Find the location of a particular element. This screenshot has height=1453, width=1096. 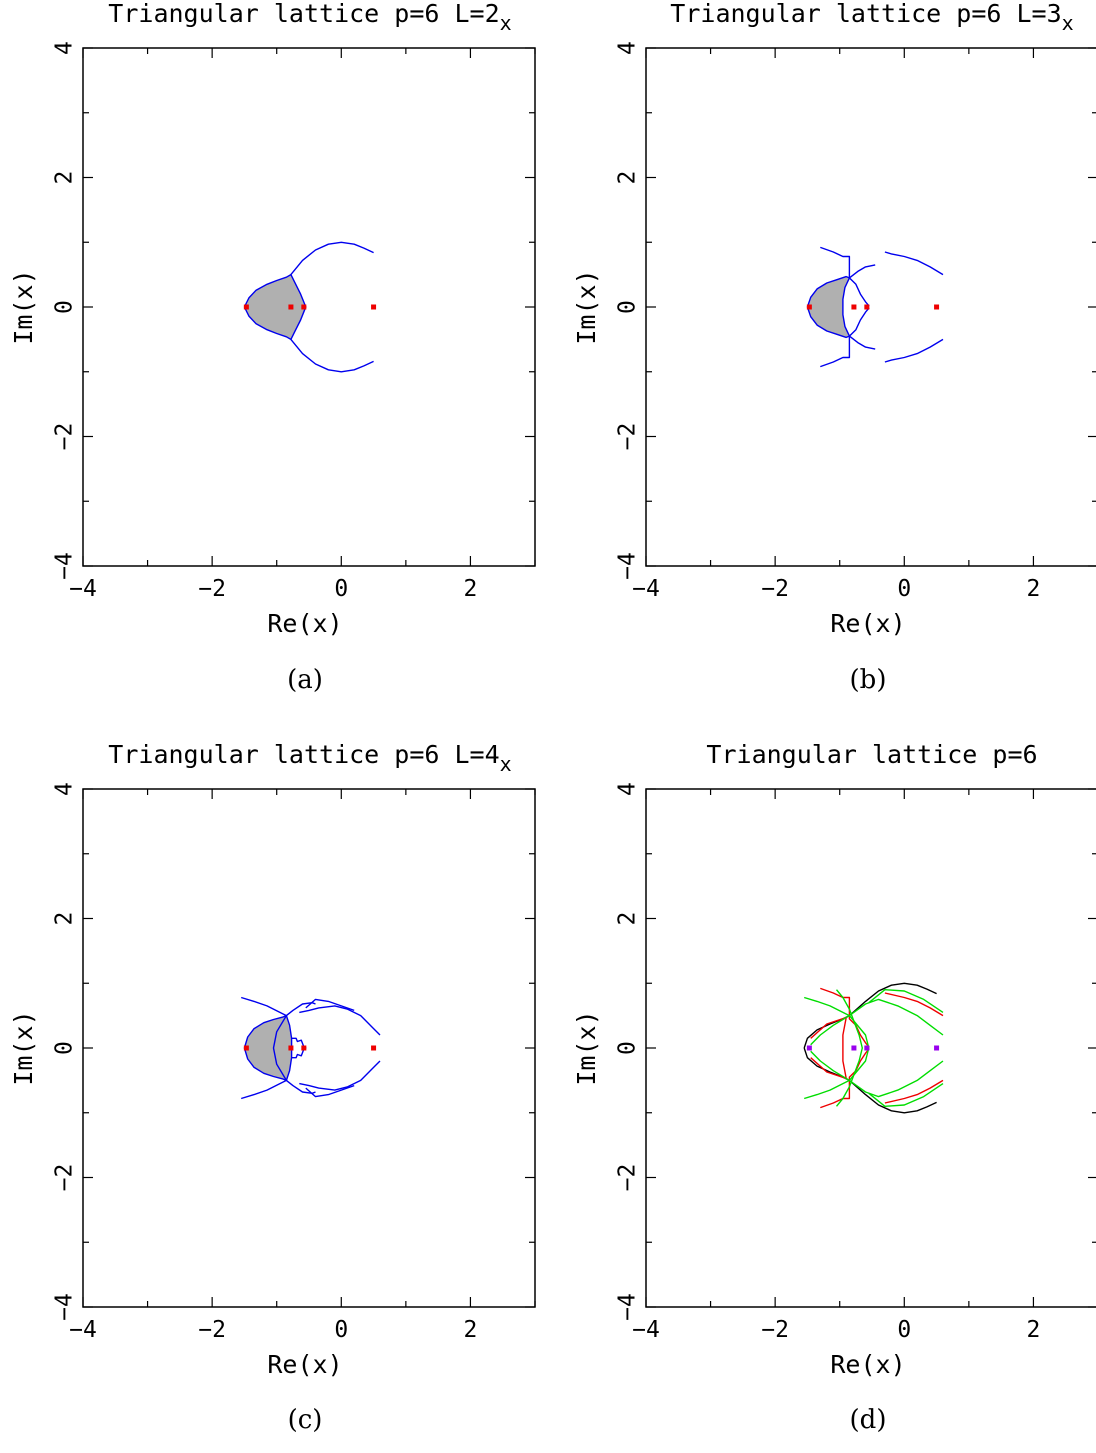

panel-caption: (a) is located at coordinates (305, 680).